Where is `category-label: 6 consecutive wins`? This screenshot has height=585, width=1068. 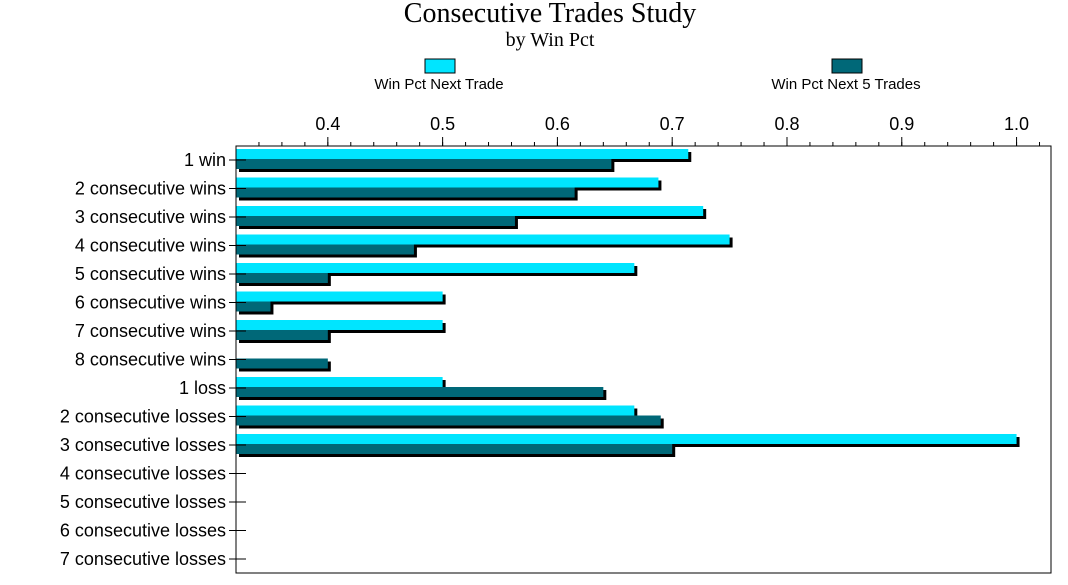
category-label: 6 consecutive wins is located at coordinates (150, 303).